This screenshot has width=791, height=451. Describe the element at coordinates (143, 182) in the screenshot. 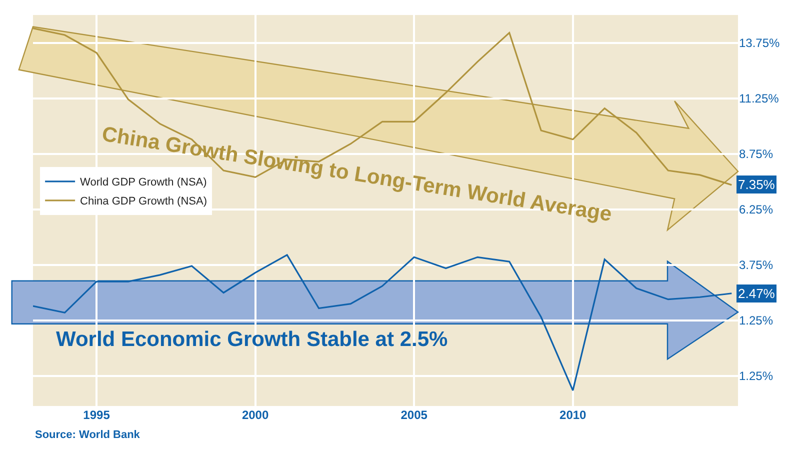

I see `legend-label: World GDP Growth (NSA)` at that location.